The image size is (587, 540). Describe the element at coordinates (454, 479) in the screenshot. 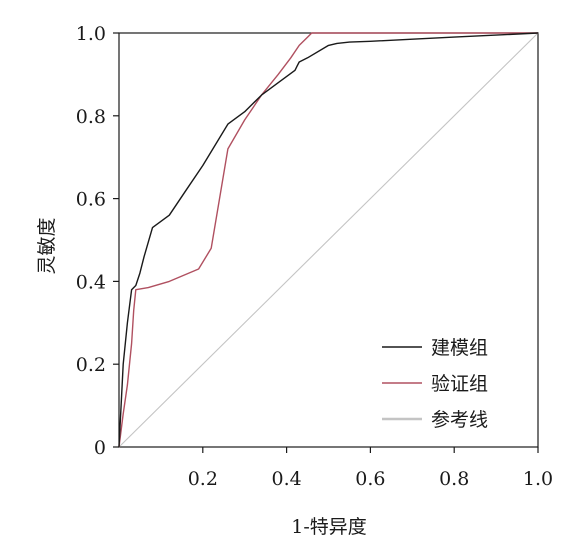

I see `x-tick-label: 0.8` at that location.